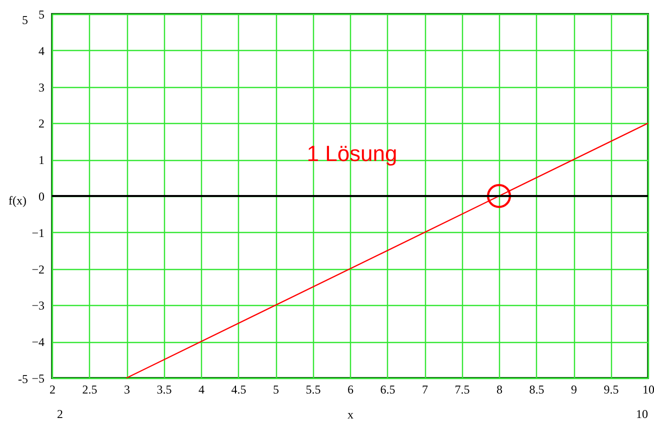 Image resolution: width=654 pixels, height=421 pixels. I want to click on x-tick-label: 4, so click(201, 389).